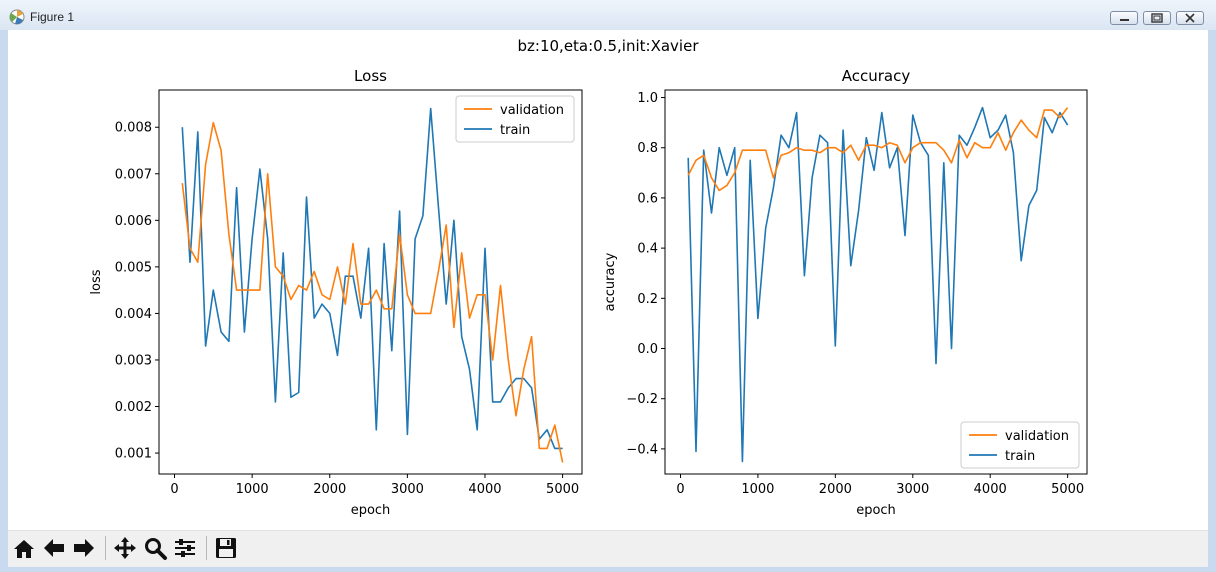 This screenshot has height=572, width=1216. I want to click on y-tick-label: 0.004, so click(133, 314).